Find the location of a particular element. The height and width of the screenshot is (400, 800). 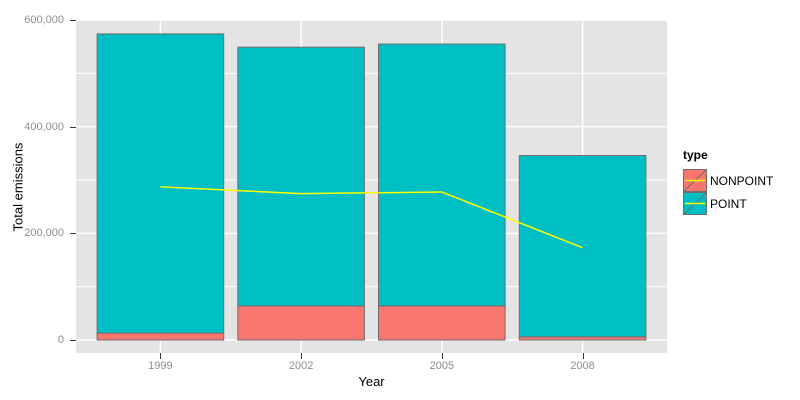

x-tick-label: 1999 is located at coordinates (160, 366).